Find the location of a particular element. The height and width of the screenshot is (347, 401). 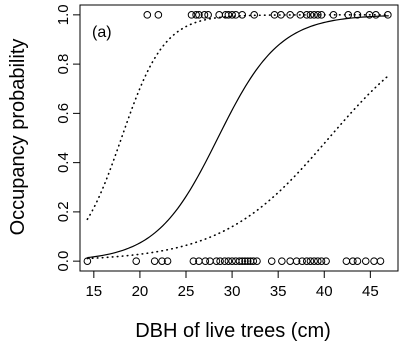

x-axis: 15 20 25 30 35 40 45 is located at coordinates (232, 285).